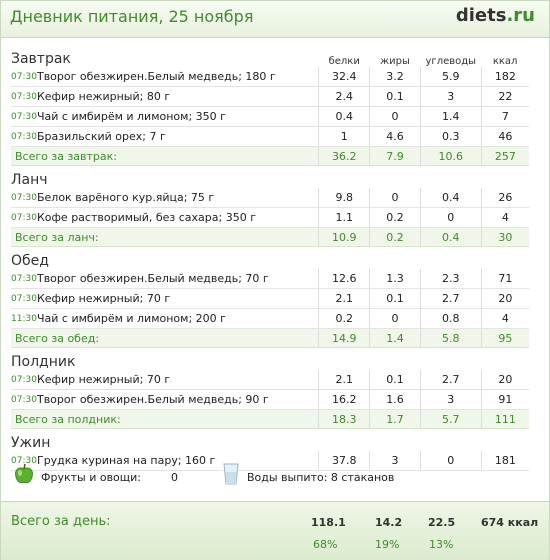  I want to click on food-fat: 4.6, so click(395, 136).